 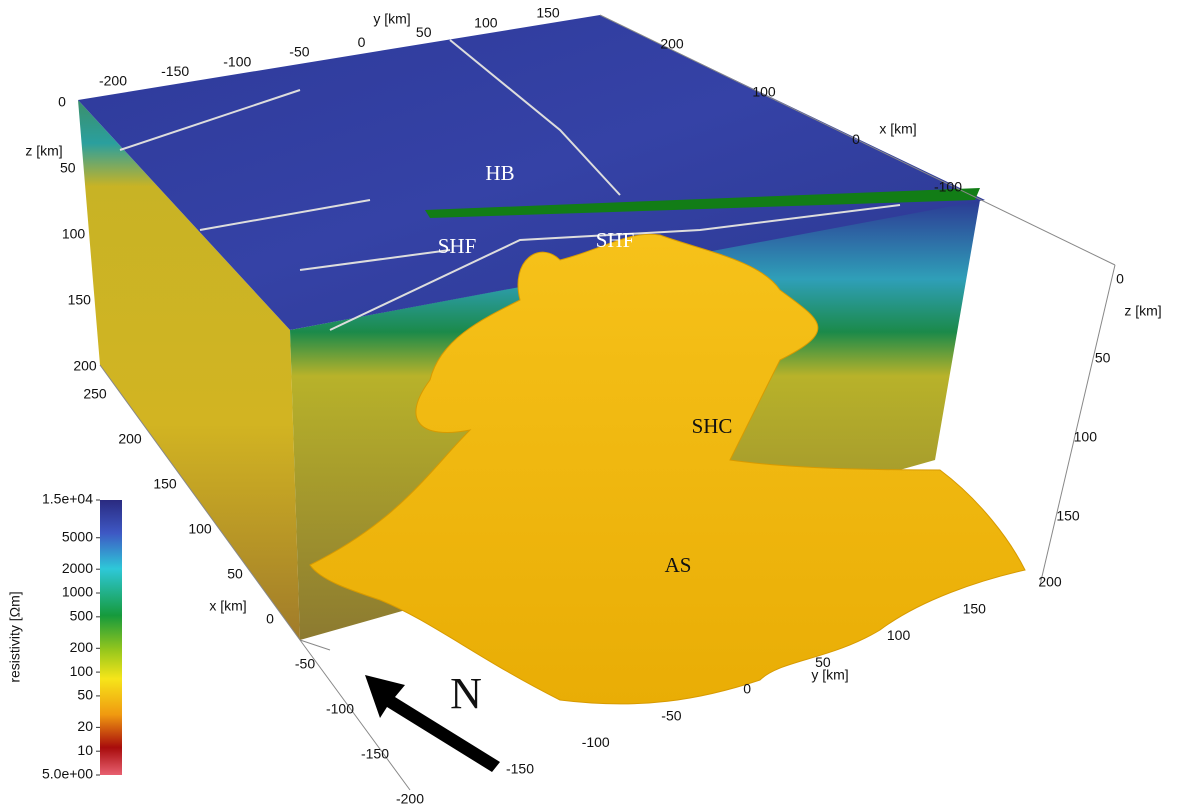 What do you see at coordinates (77, 592) in the screenshot?
I see `colorbar-tick-label: 1000` at bounding box center [77, 592].